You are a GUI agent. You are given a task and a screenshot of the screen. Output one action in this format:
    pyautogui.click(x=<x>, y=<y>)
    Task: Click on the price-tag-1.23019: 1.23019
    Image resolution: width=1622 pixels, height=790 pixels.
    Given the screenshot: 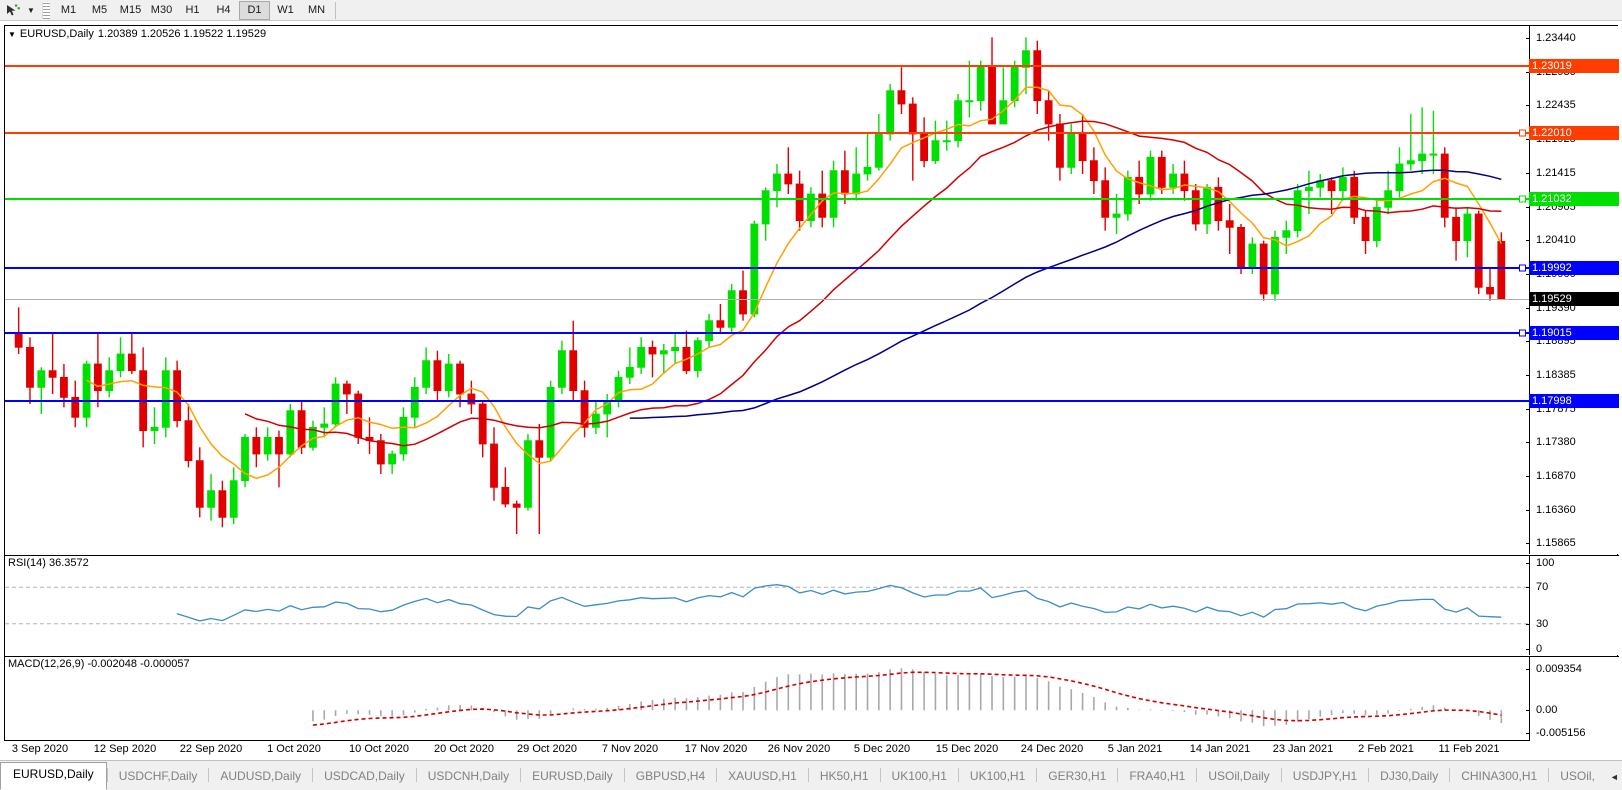 What is the action you would take?
    pyautogui.click(x=1574, y=66)
    